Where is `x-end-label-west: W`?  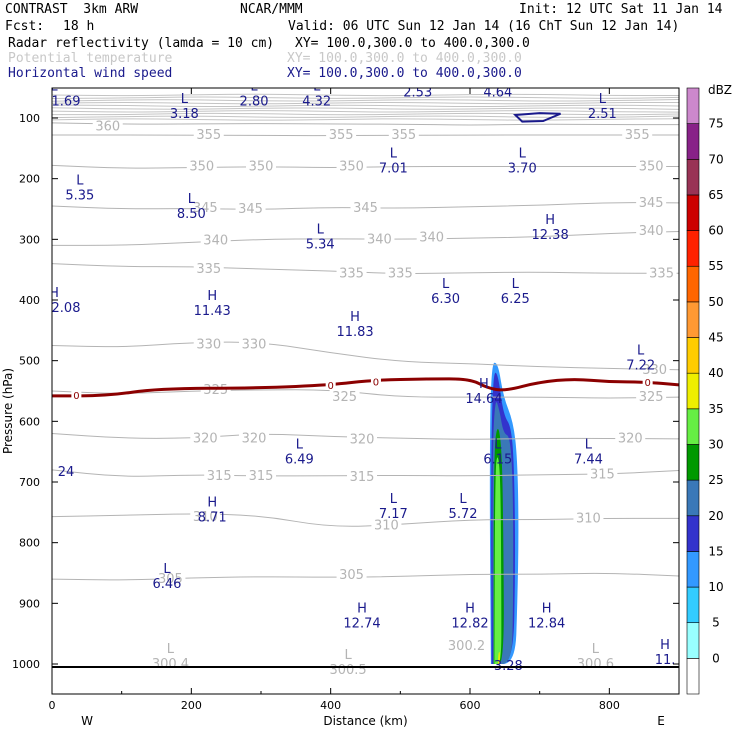 x-end-label-west: W is located at coordinates (87, 721).